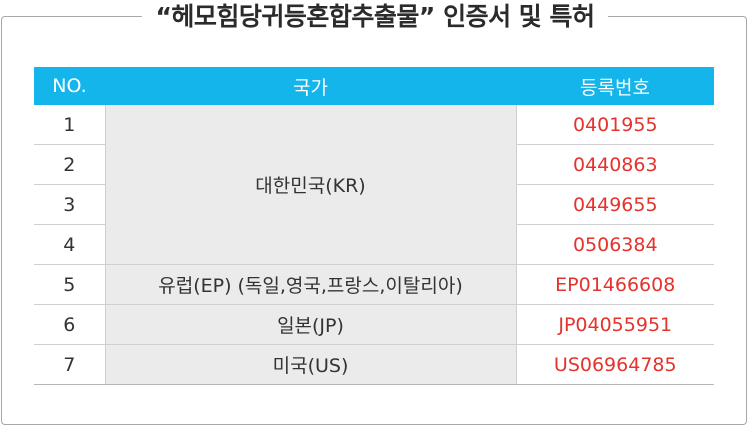  I want to click on header-country: 국가, so click(310, 86).